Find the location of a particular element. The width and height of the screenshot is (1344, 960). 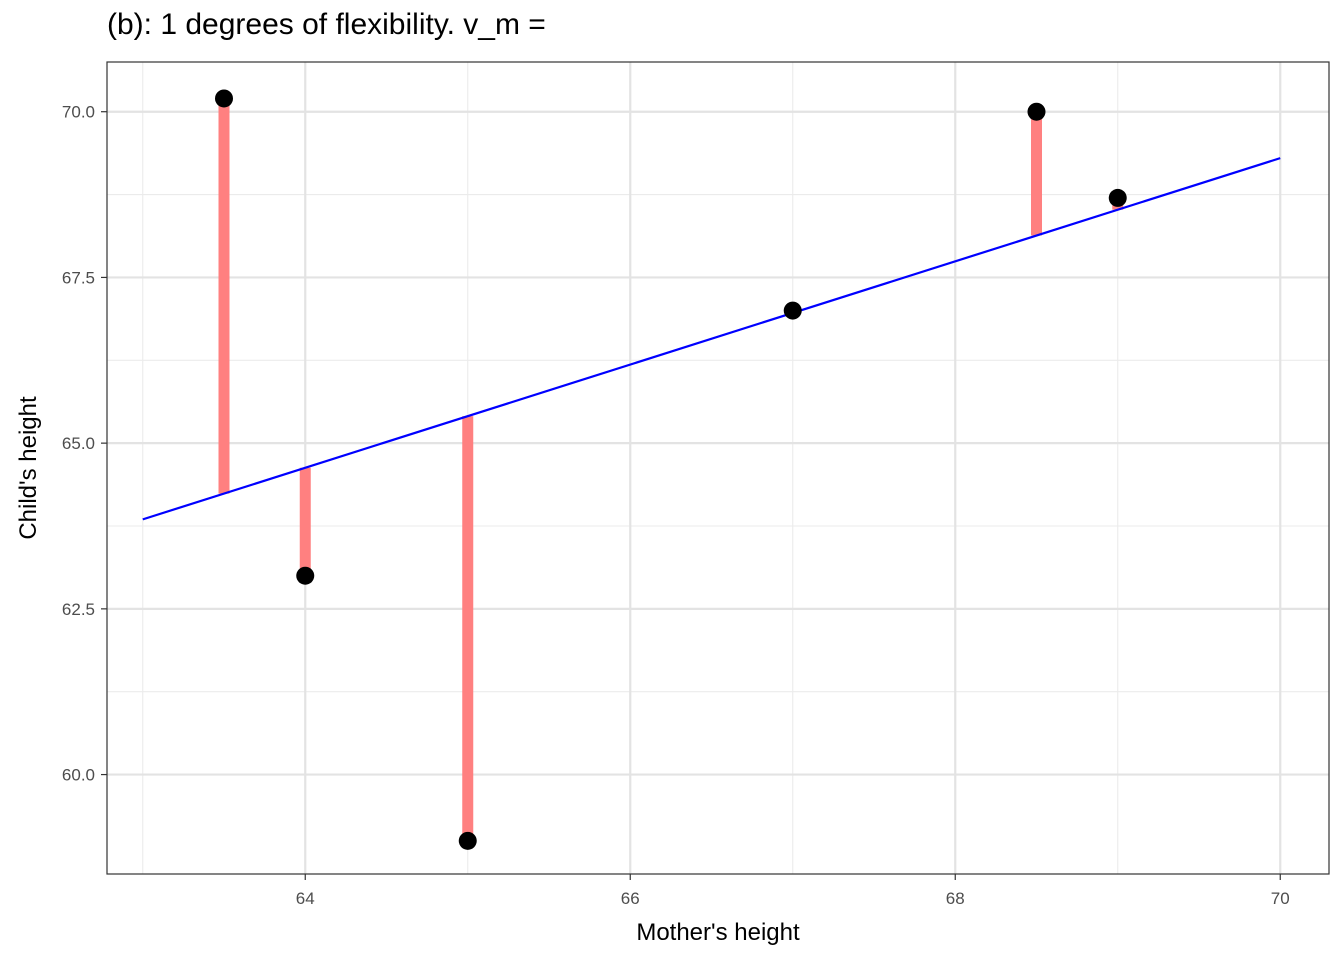

y-axis-ticks: 60.0 62.5 65.0 67.5 70.0 is located at coordinates (84, 444).